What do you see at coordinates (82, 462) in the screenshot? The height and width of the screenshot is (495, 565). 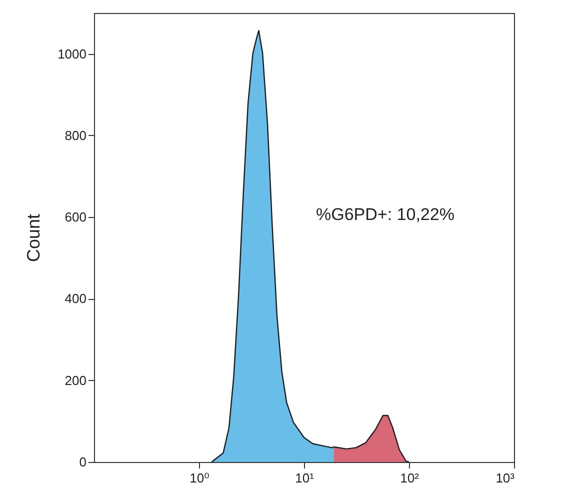 I see `y-tick-label: 0` at bounding box center [82, 462].